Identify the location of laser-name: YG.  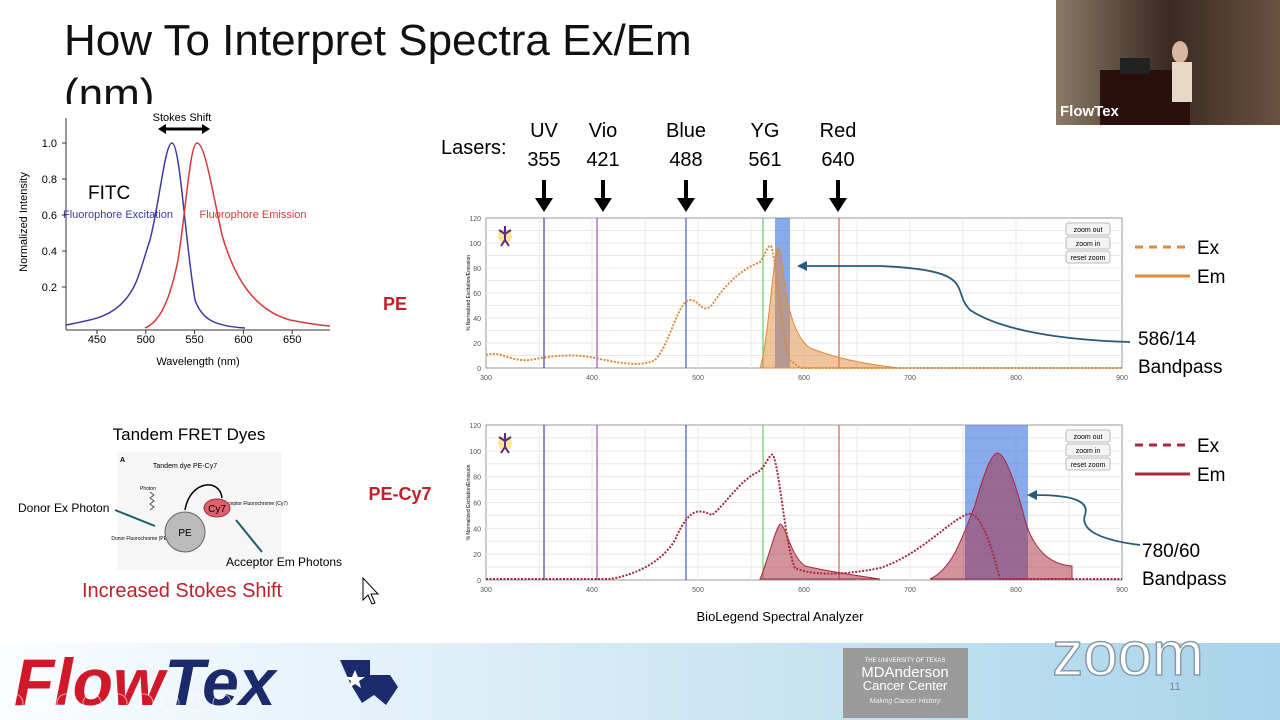
(765, 131).